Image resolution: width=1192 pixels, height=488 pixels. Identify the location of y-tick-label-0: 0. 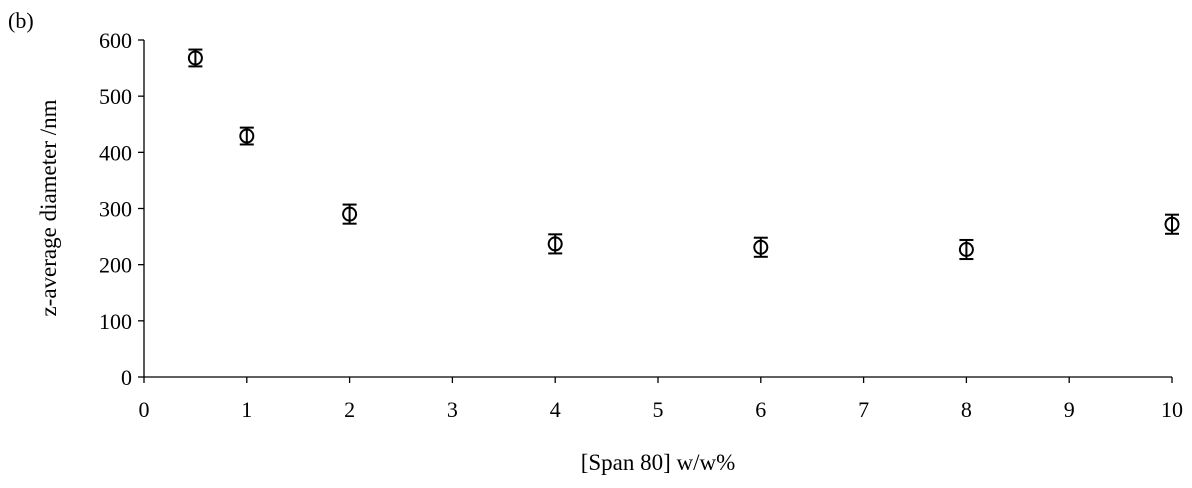
(126, 377).